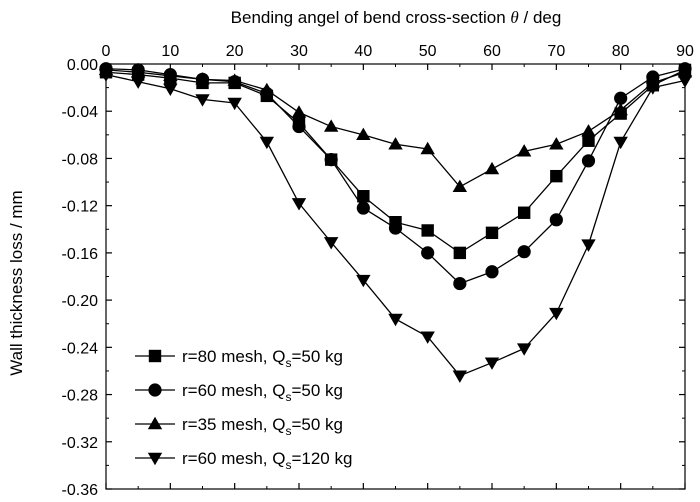 The image size is (700, 502). I want to click on legend-item: r=60 mesh, Qs=120 kg, so click(243, 460).